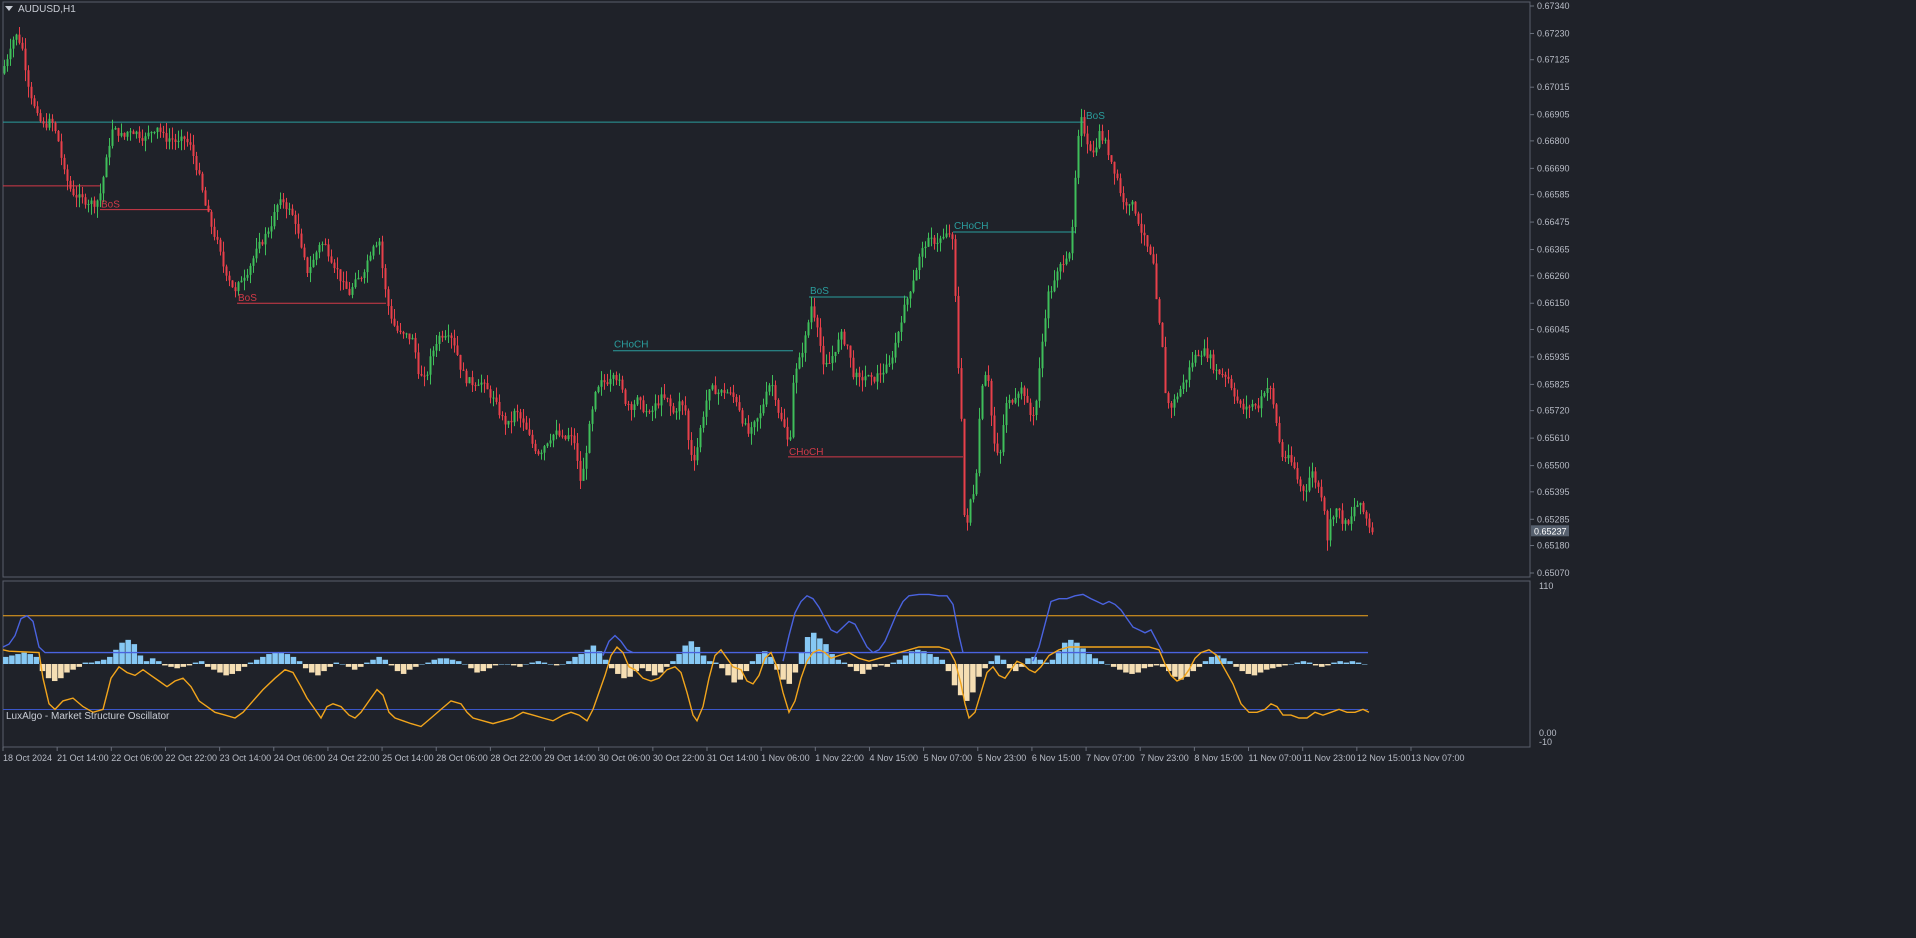 Image resolution: width=1916 pixels, height=938 pixels. What do you see at coordinates (516, 758) in the screenshot?
I see `time-tick-label: 28 Oct 22:00` at bounding box center [516, 758].